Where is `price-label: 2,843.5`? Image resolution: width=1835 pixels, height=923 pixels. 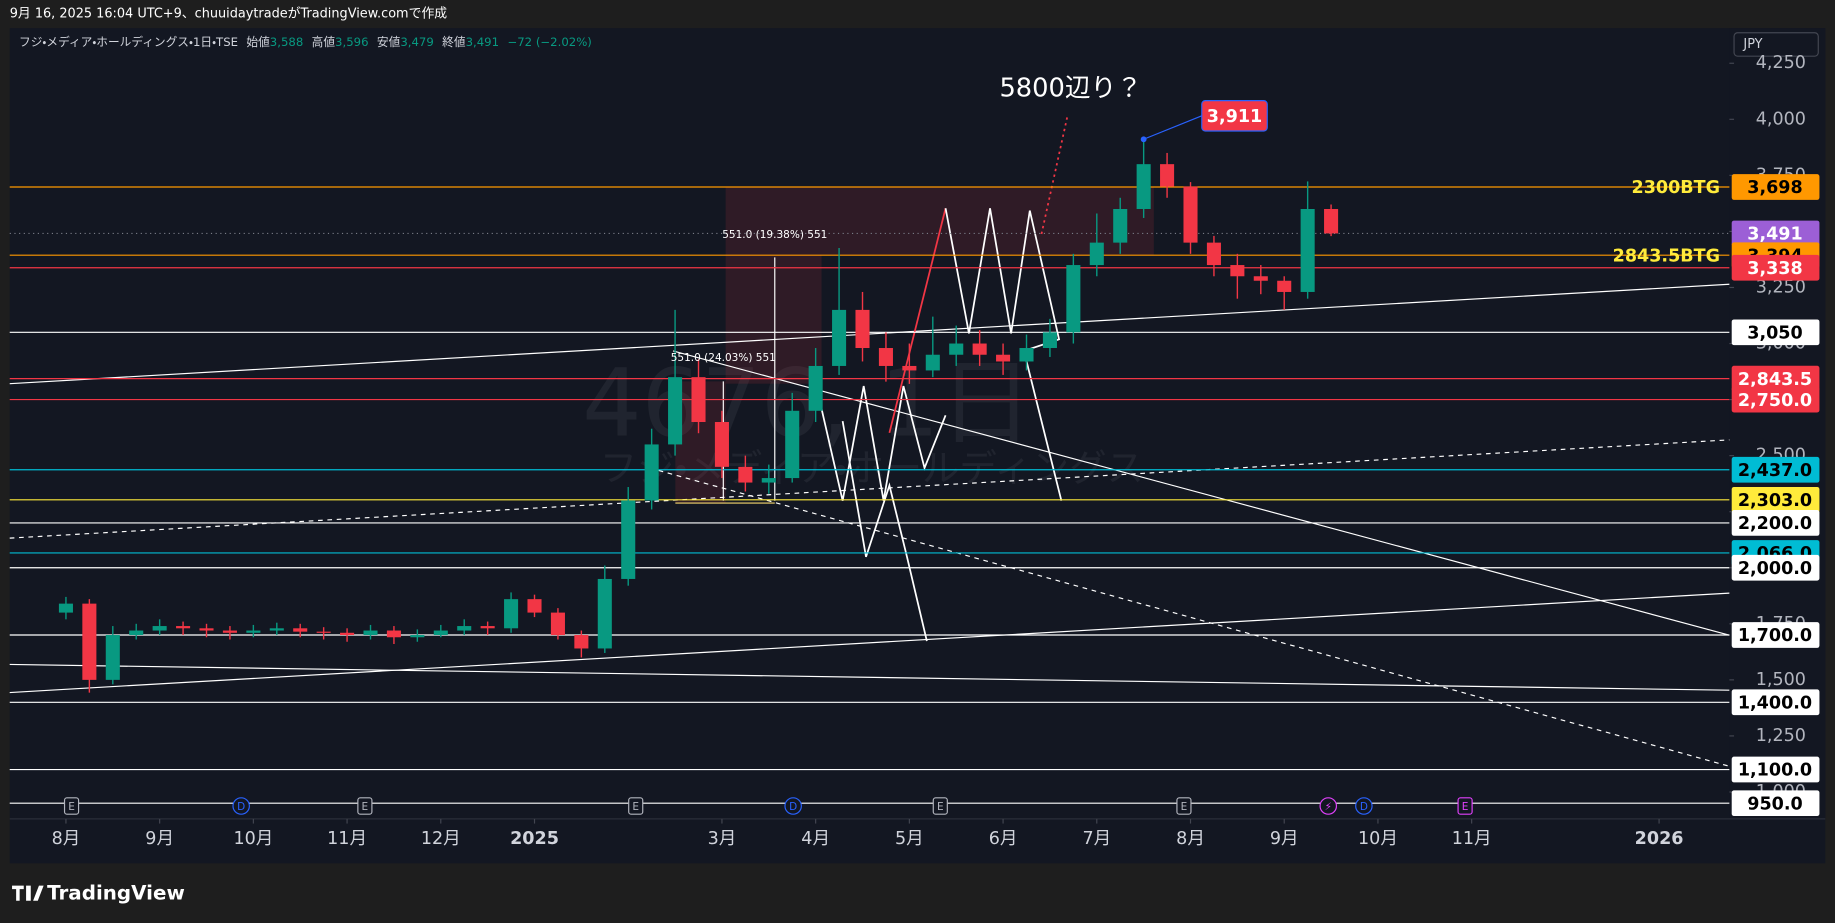 price-label: 2,843.5 is located at coordinates (1775, 380).